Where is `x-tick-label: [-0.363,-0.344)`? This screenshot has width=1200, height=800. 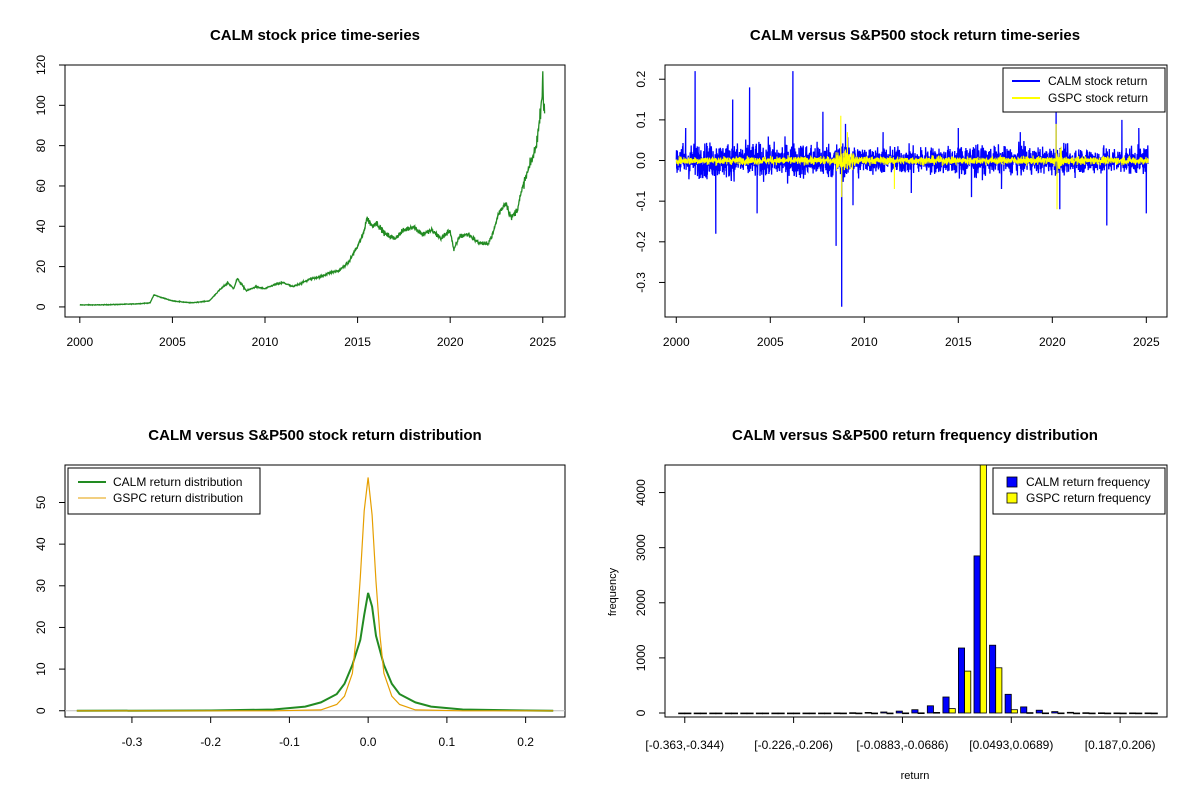 x-tick-label: [-0.363,-0.344) is located at coordinates (684, 745).